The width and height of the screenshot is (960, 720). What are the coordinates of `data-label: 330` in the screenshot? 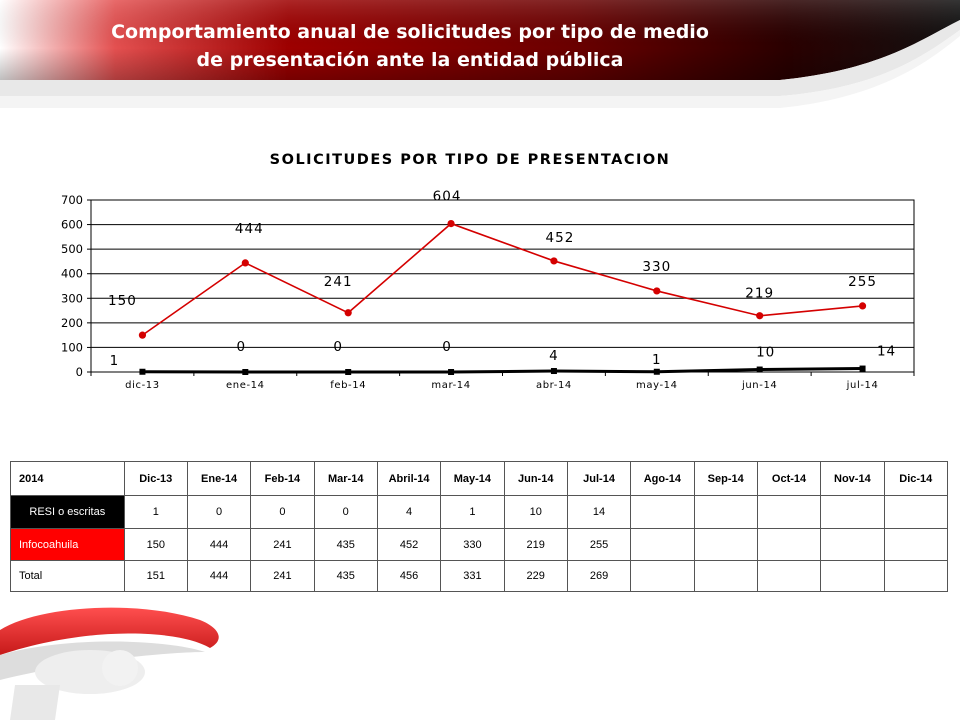 It's located at (656, 267).